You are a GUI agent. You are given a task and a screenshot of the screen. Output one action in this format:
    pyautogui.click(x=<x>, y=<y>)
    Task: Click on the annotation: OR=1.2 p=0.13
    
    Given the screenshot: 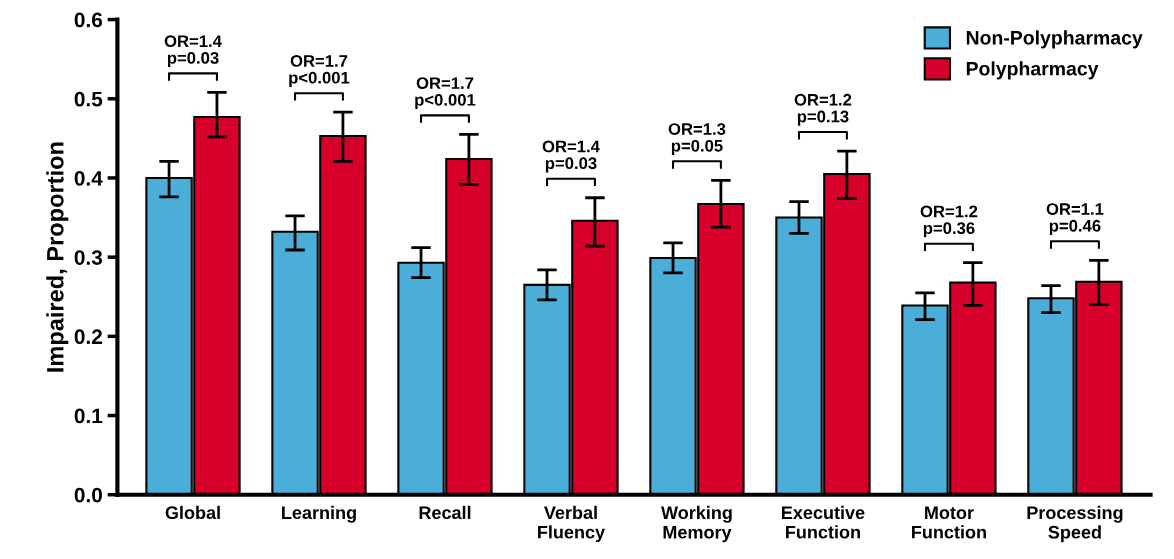 What is the action you would take?
    pyautogui.click(x=823, y=109)
    